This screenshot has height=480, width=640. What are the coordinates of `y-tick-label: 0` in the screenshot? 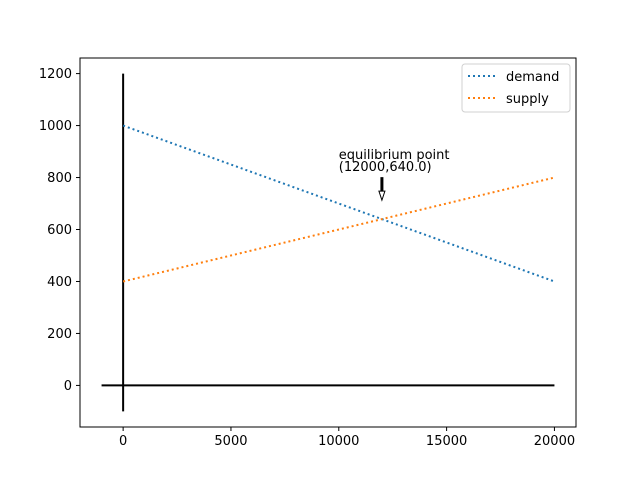 It's located at (68, 386).